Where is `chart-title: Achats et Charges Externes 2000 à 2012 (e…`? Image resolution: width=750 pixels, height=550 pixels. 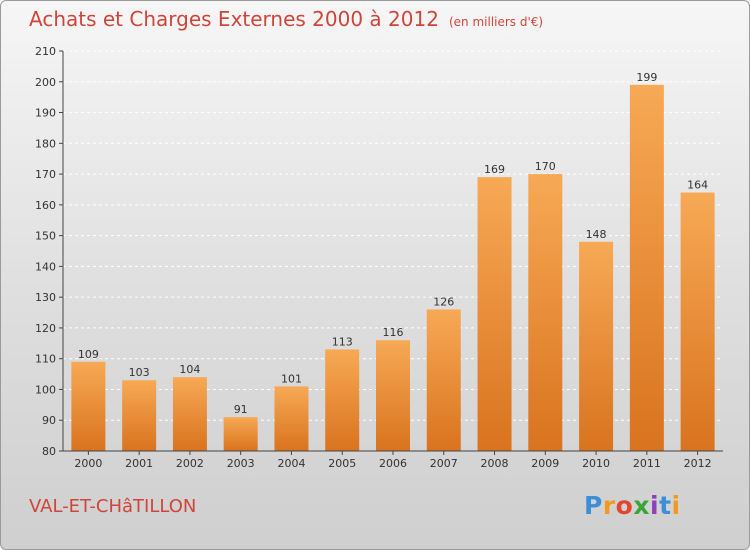 chart-title: Achats et Charges Externes 2000 à 2012 (e… is located at coordinates (286, 19).